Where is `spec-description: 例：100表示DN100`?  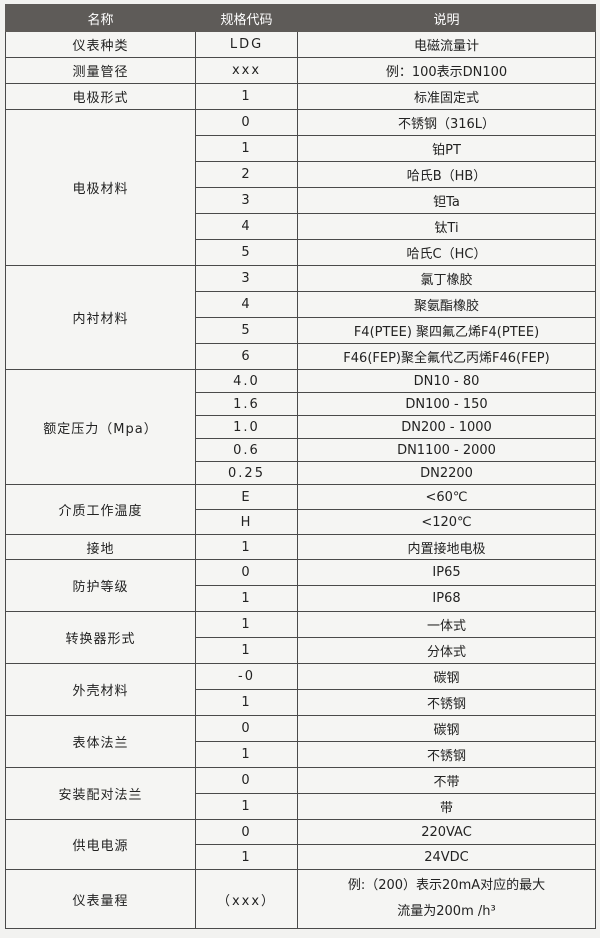
spec-description: 例：100表示DN100 is located at coordinates (446, 70).